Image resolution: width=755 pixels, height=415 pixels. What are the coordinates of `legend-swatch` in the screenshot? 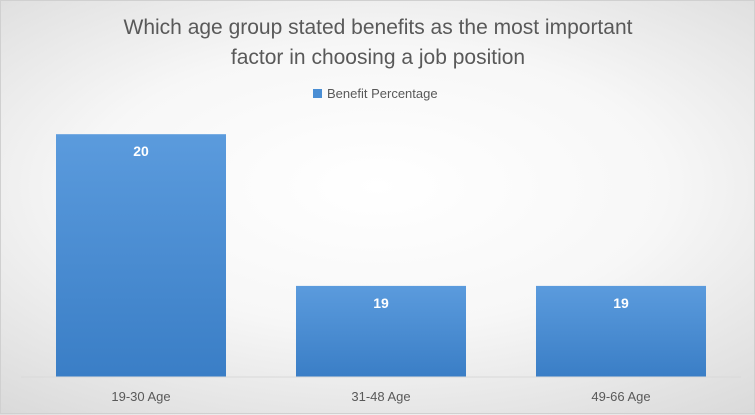 It's located at (317, 93).